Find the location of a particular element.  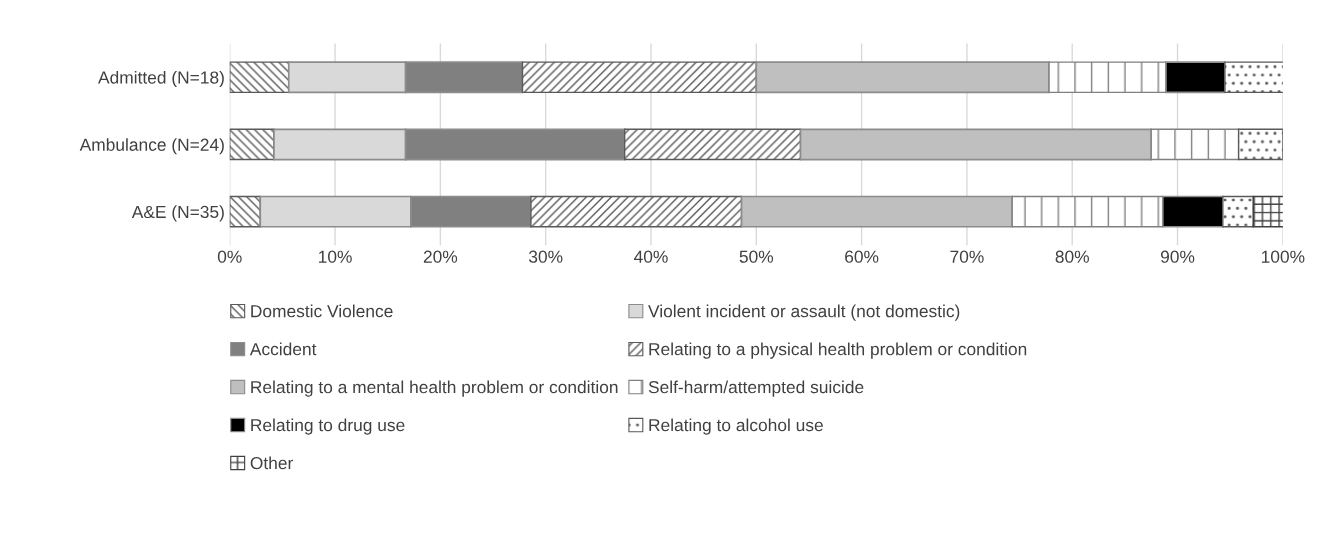

legend-label: Domestic Violence is located at coordinates (322, 311).